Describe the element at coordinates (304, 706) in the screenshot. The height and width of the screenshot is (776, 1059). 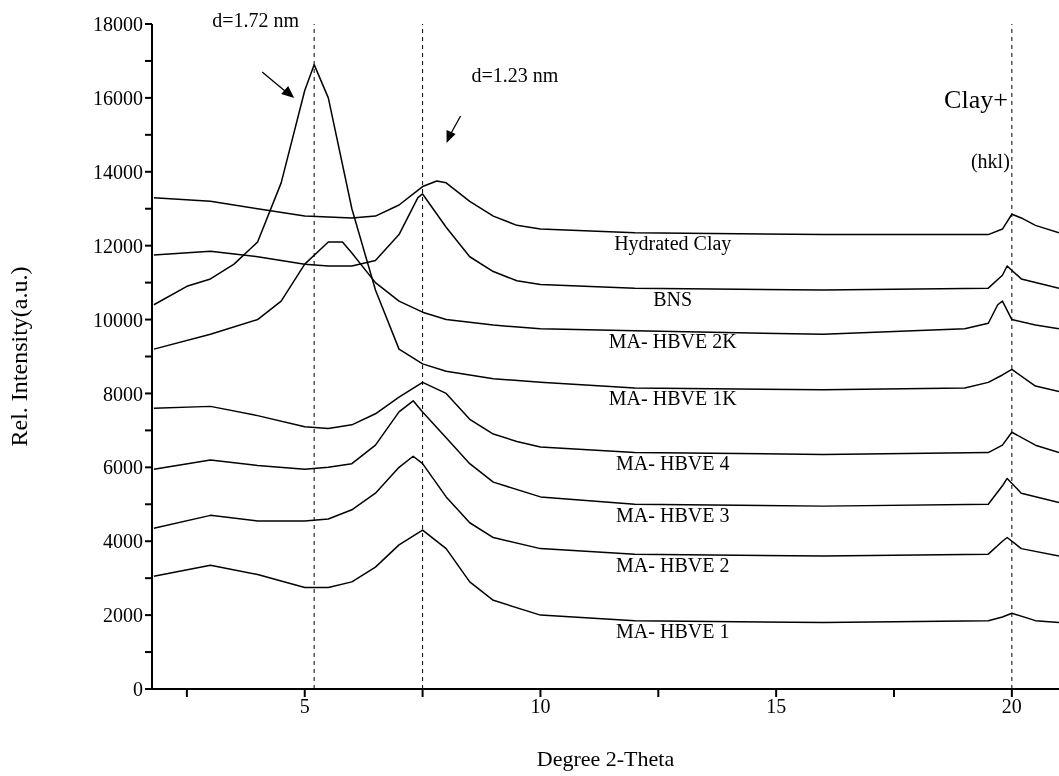
I see `x-tick-label: 5` at that location.